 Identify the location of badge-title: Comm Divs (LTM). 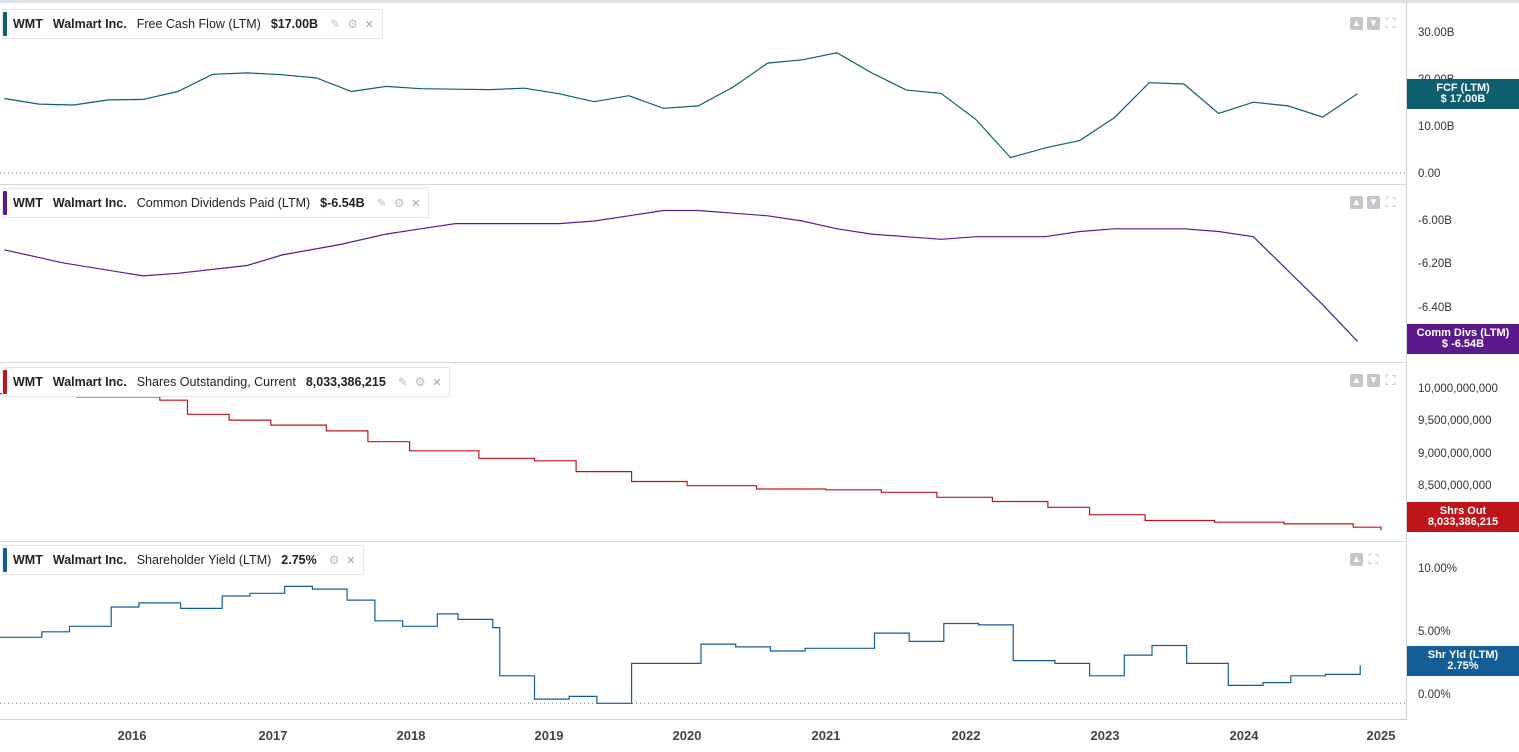
(1463, 333).